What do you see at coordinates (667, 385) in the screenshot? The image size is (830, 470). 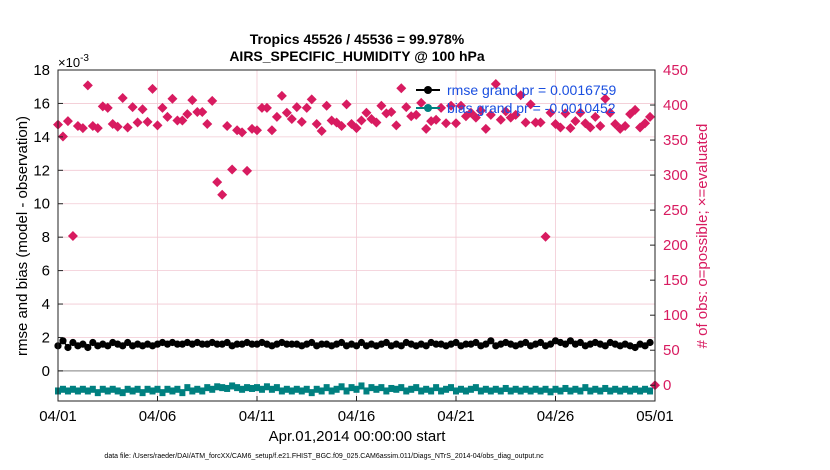 I see `right-y-tick-label: 0` at bounding box center [667, 385].